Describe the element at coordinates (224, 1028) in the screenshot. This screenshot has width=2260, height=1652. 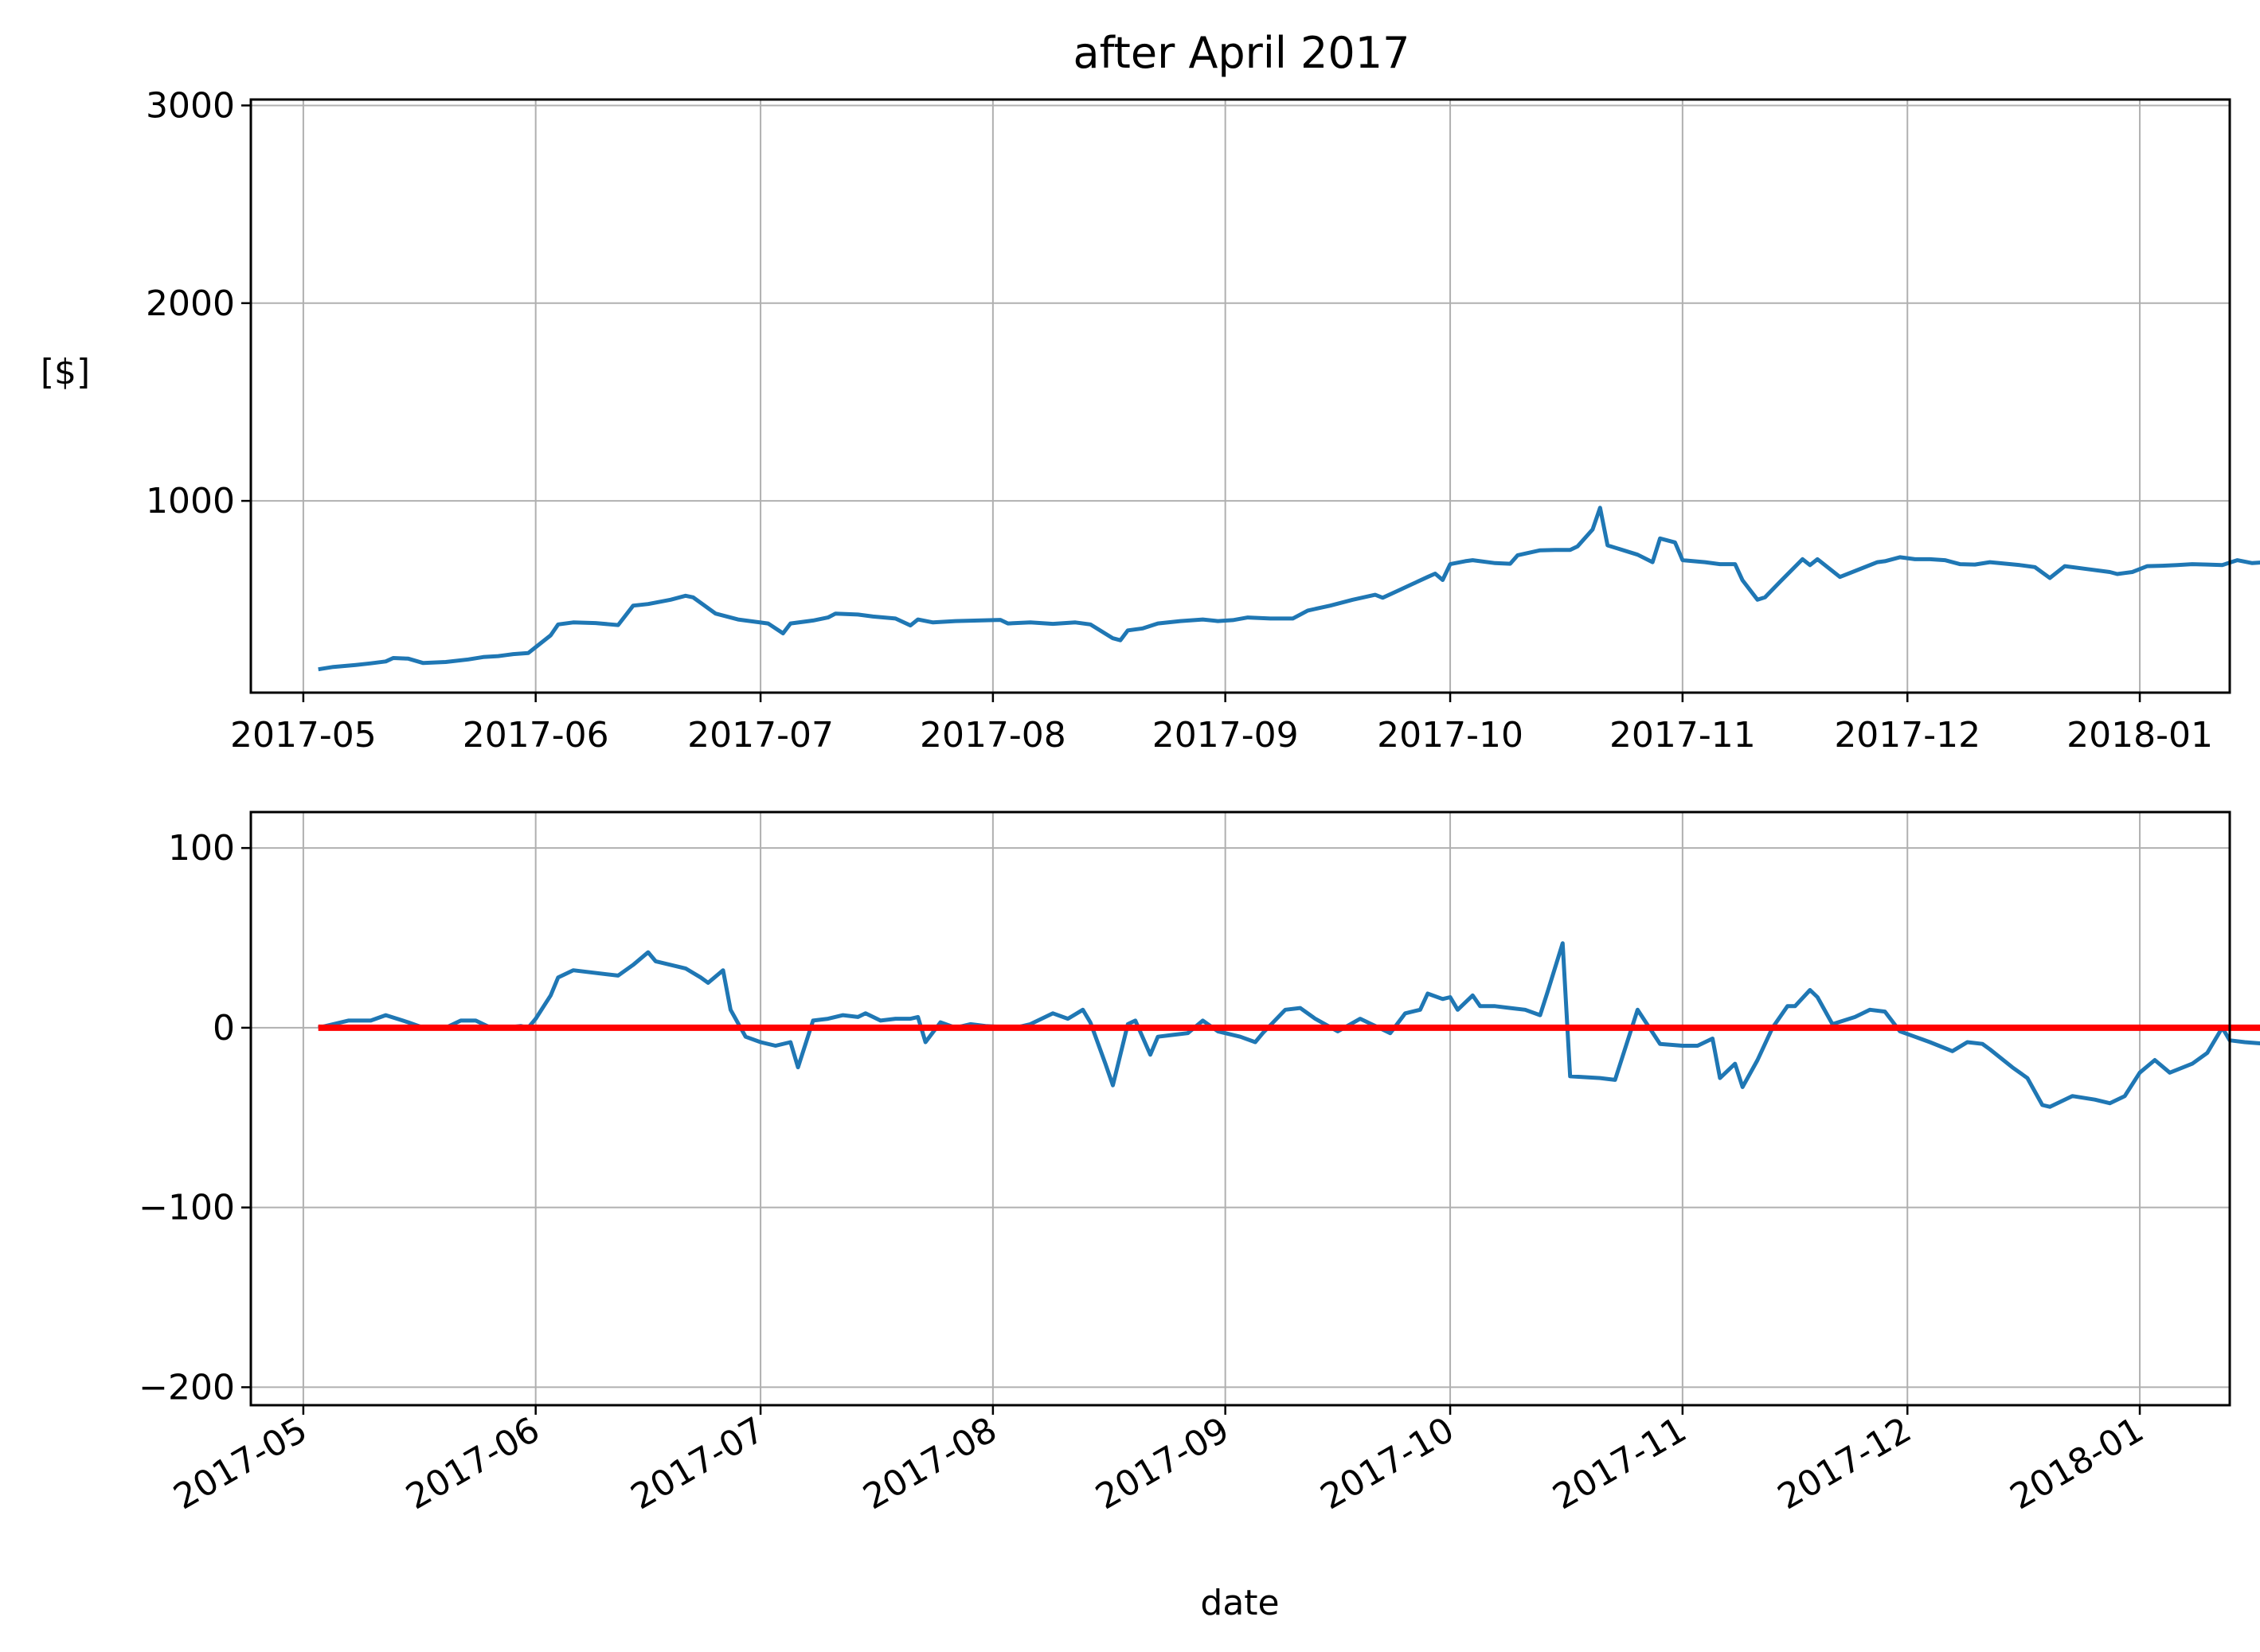
I see `y-tick-label: 0` at that location.